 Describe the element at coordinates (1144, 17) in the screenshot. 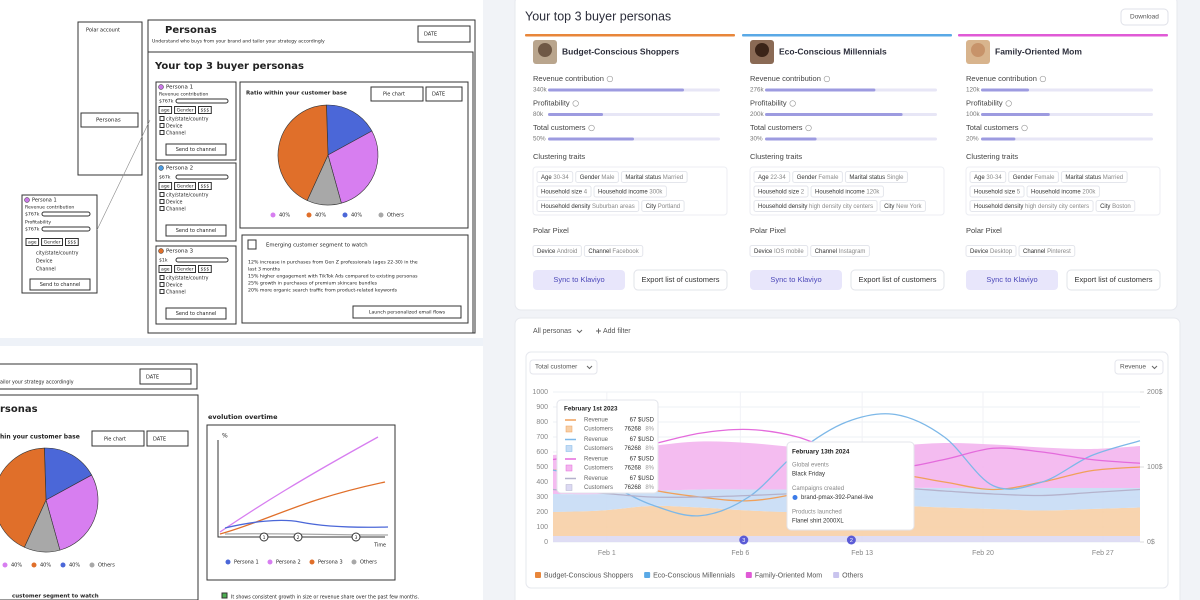

I see `download-button` at that location.